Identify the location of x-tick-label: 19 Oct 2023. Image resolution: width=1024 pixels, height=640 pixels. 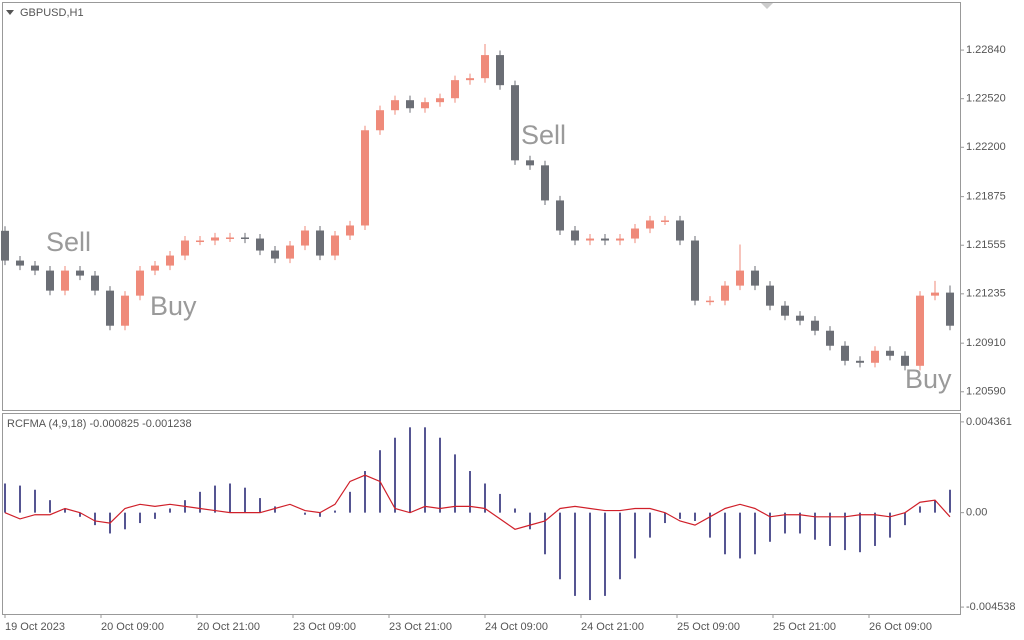
(35, 627).